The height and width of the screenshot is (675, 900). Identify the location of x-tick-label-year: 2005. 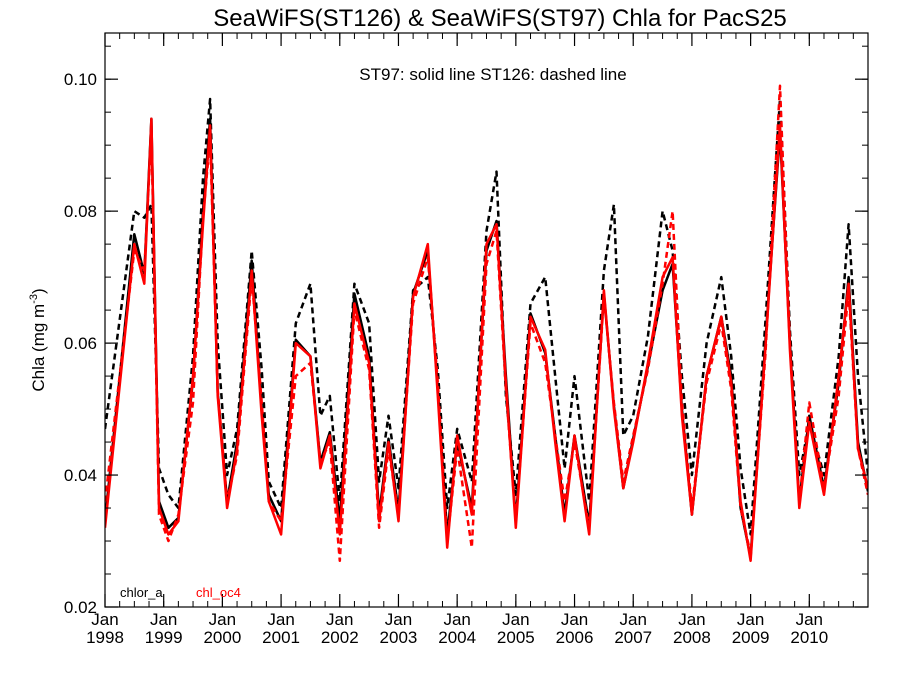
(516, 637).